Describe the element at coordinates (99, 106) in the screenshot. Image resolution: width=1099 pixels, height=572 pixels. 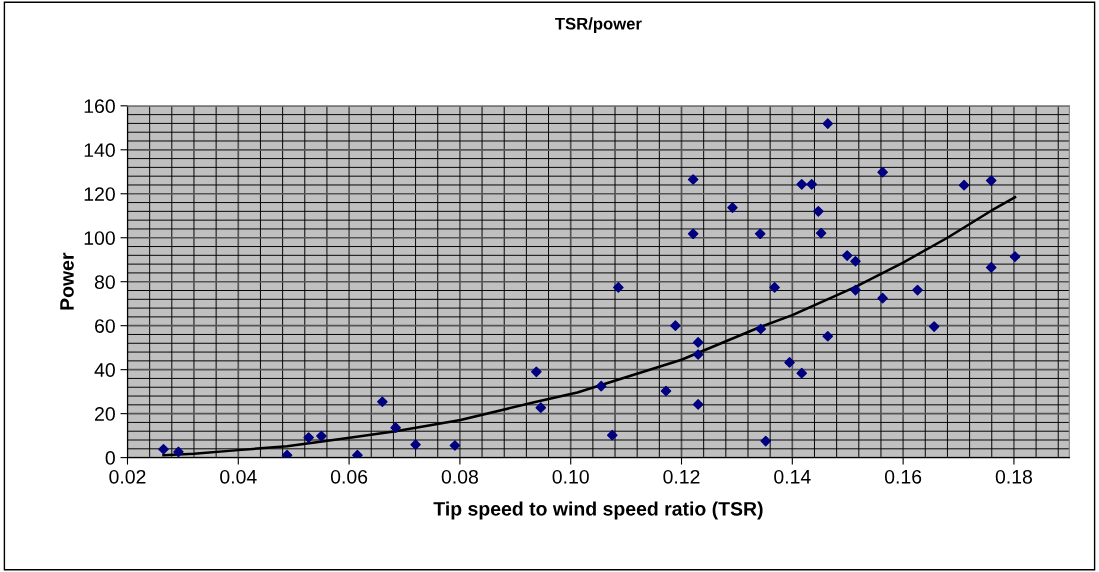
I see `y-tick-label: 160` at that location.